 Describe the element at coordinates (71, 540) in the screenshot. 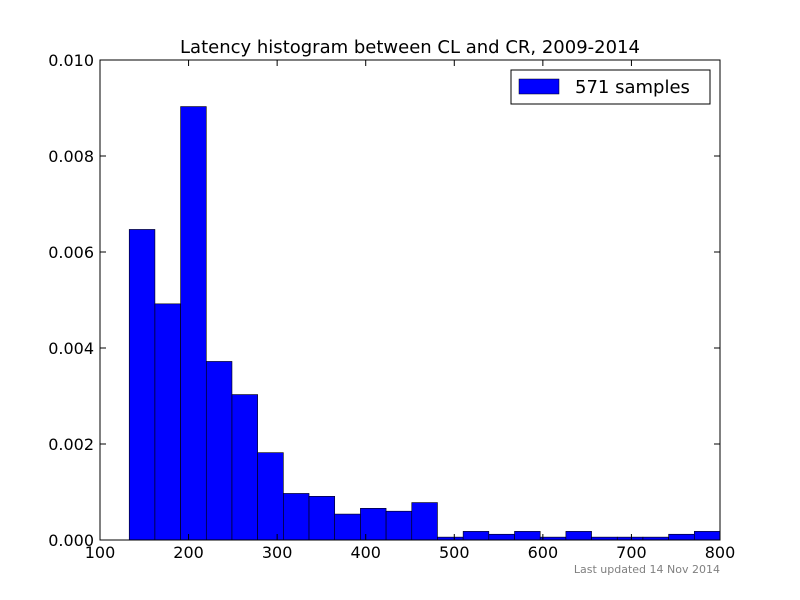

I see `y-tick-label: 0.000` at that location.